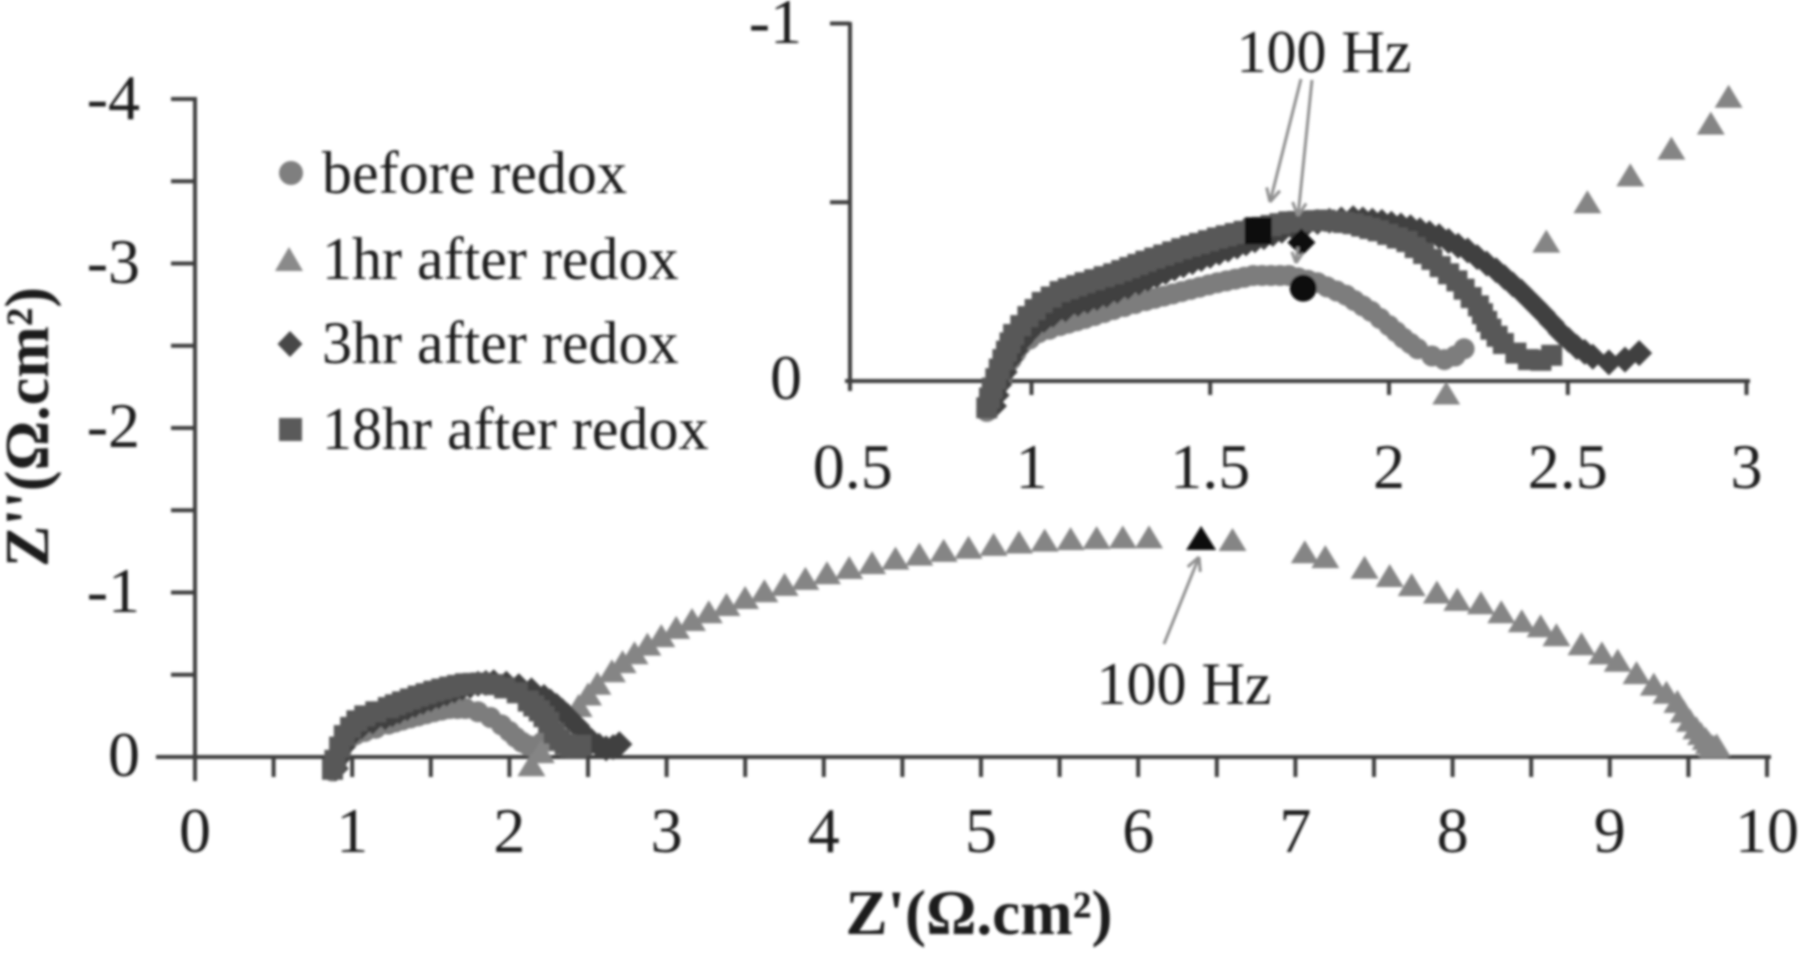  I want to click on svg-text: -2, so click(113, 425).